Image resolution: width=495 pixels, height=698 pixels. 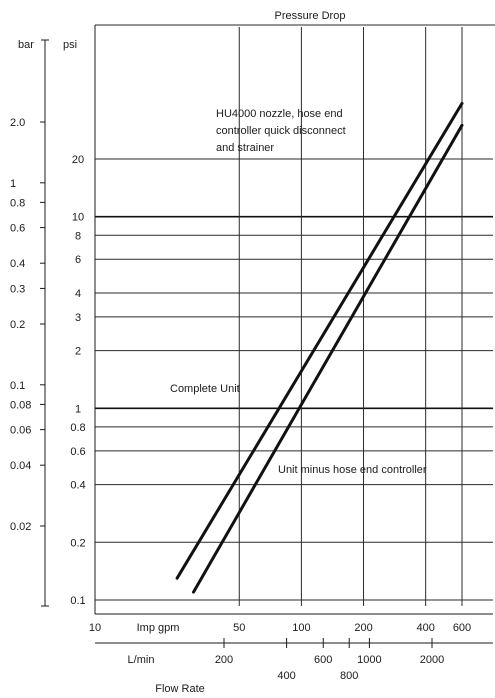 I want to click on psi-tick-label: 1, so click(x=78, y=409).